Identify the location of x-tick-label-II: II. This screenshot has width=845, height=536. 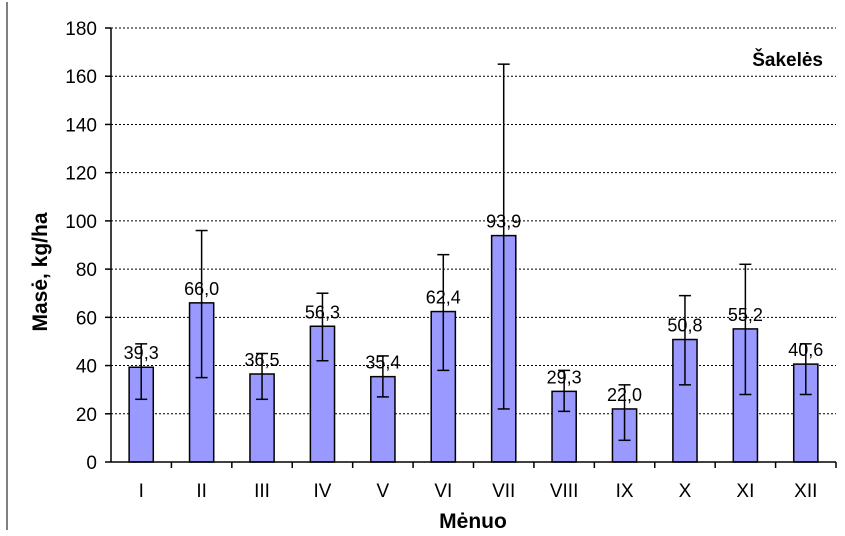
(201, 491).